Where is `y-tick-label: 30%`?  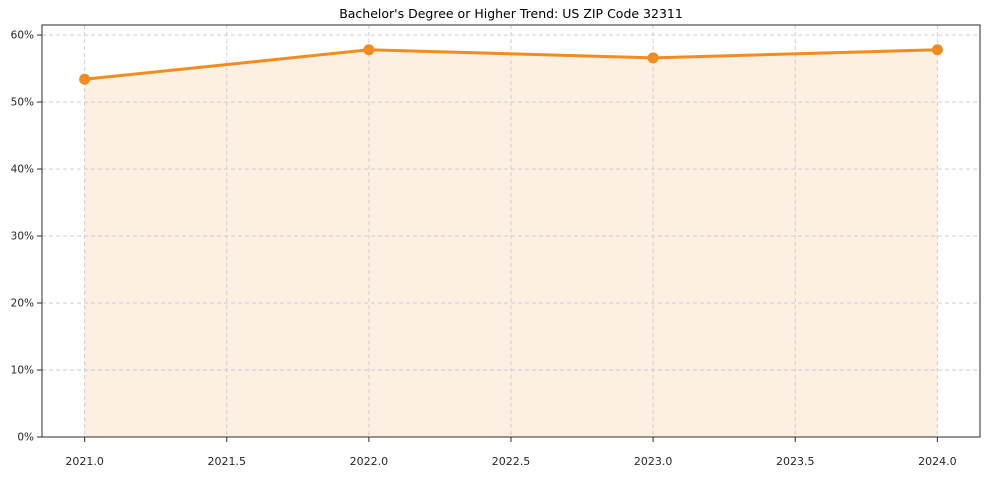 y-tick-label: 30% is located at coordinates (22, 237).